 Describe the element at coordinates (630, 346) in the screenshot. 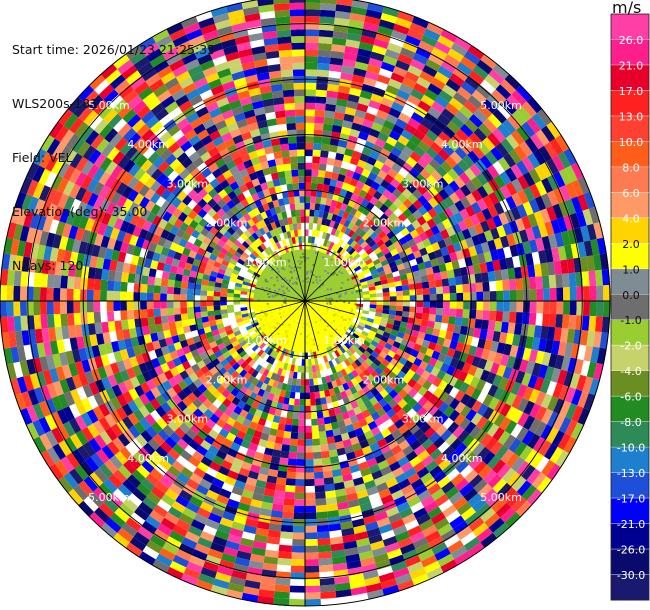

I see `colorbar-tick-label: -2.0` at that location.